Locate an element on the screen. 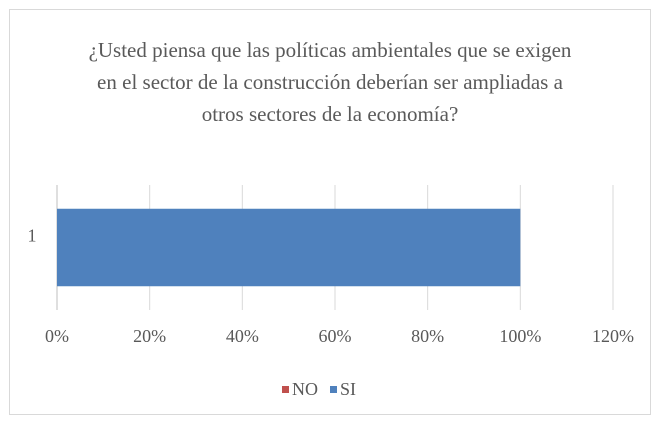 The width and height of the screenshot is (657, 422). x-tick-label: 0% is located at coordinates (57, 336).